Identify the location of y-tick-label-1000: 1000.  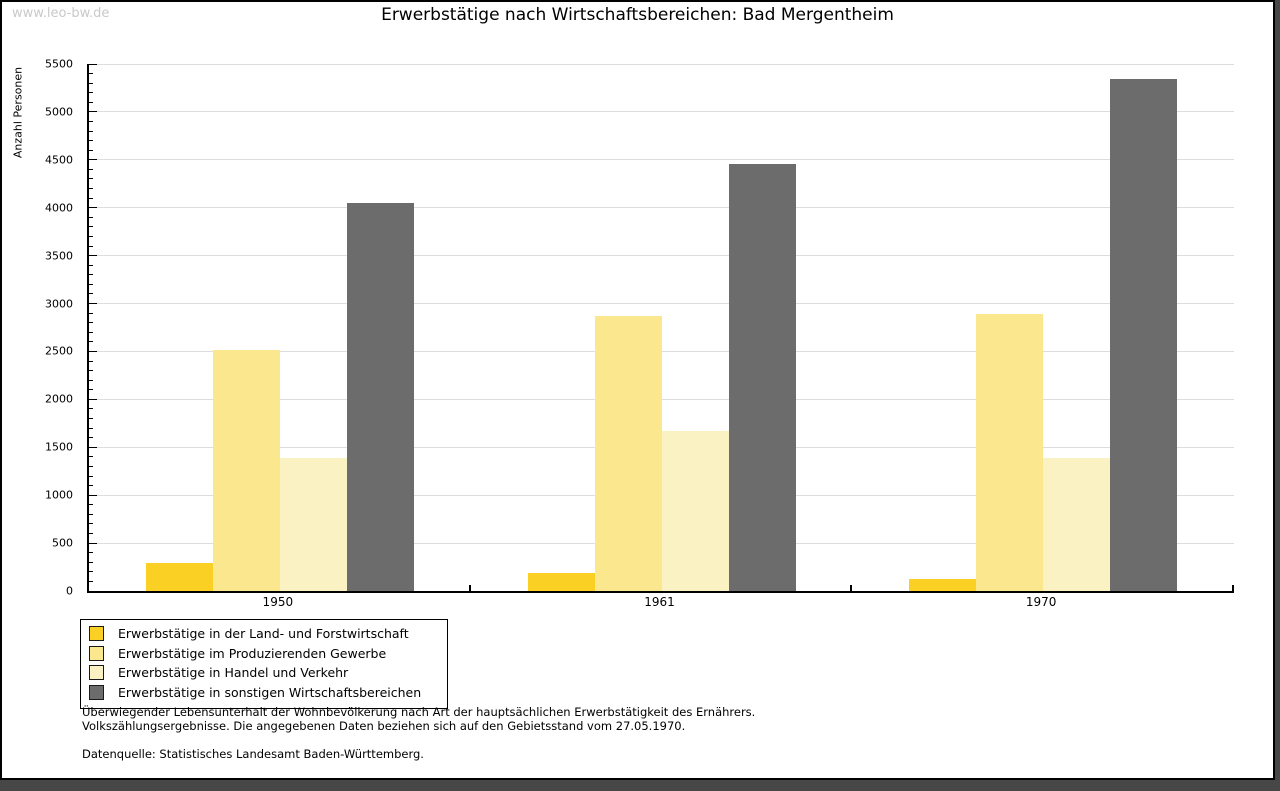
(59, 495).